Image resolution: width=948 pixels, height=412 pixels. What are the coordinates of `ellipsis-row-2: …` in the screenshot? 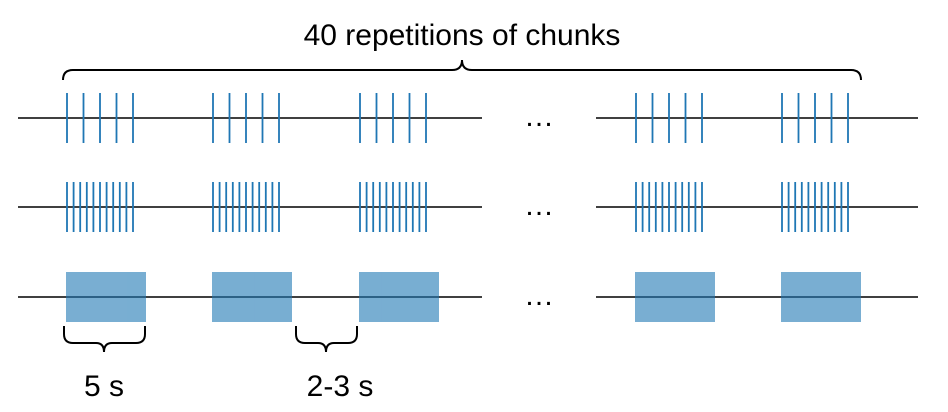 It's located at (539, 205).